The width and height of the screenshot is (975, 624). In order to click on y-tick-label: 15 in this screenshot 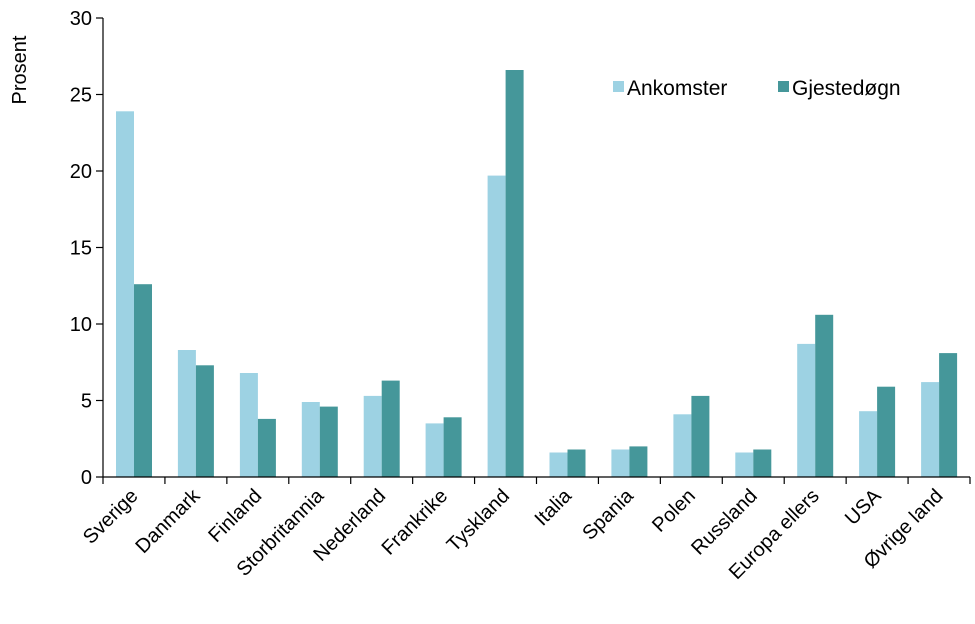, I will do `click(81, 249)`.